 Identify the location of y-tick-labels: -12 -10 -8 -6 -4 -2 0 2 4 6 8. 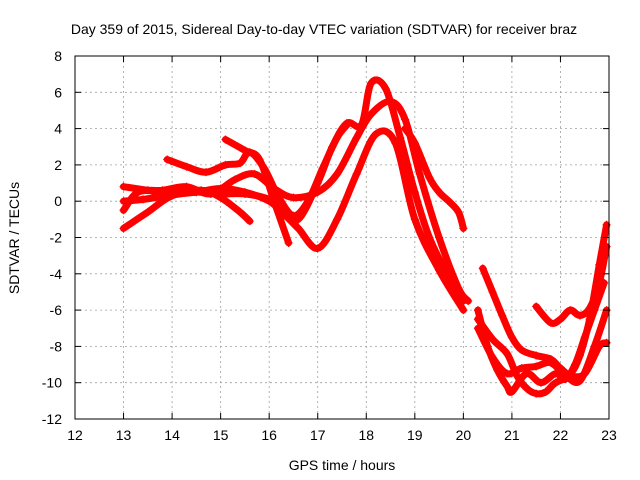
(52, 237).